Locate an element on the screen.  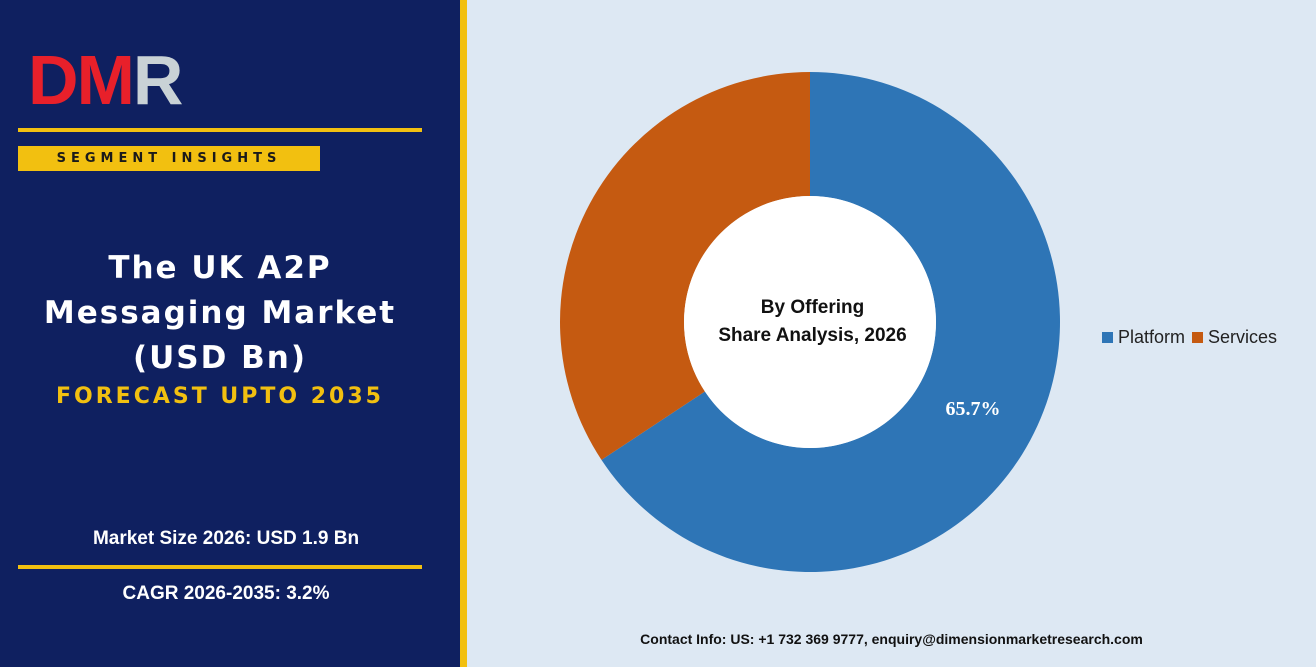
chart-center-title: By Offering is located at coordinates (812, 307).